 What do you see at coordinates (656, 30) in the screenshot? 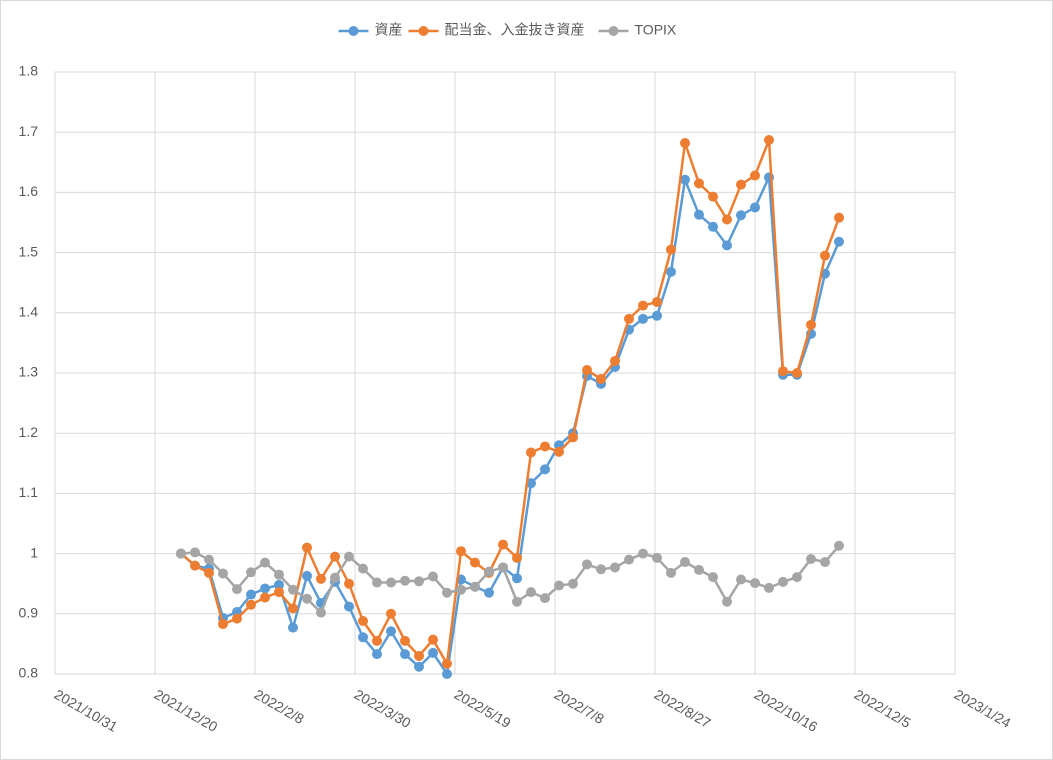
I see `legend-label: TOPIX` at bounding box center [656, 30].